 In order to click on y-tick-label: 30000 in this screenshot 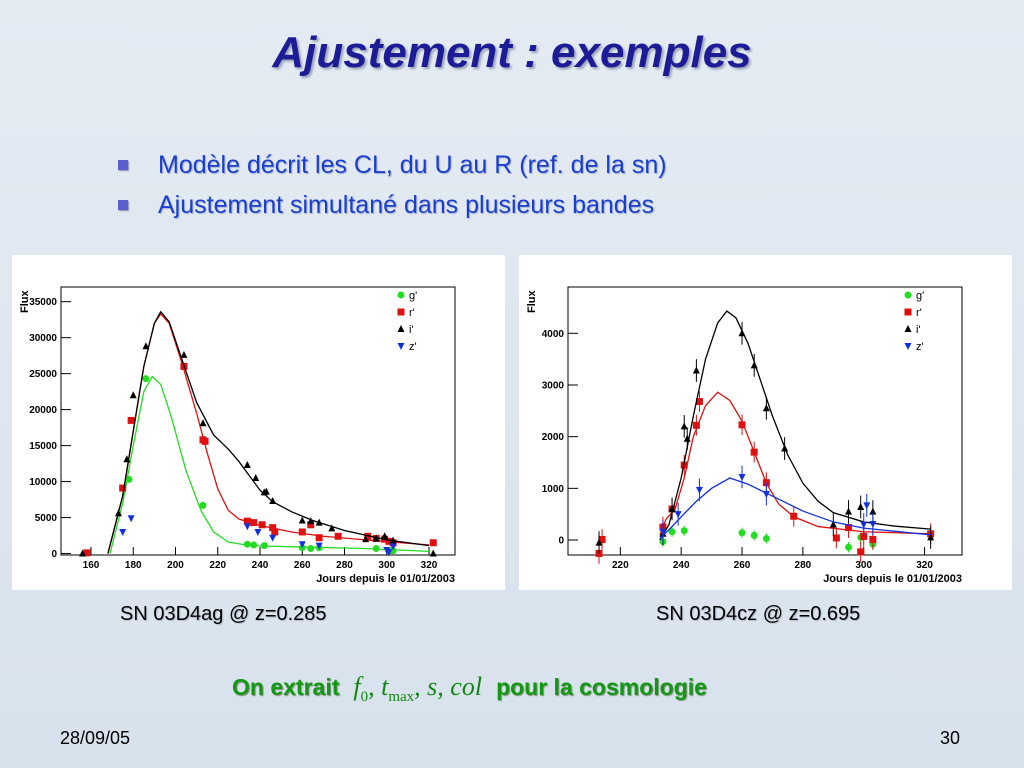, I will do `click(43, 338)`.